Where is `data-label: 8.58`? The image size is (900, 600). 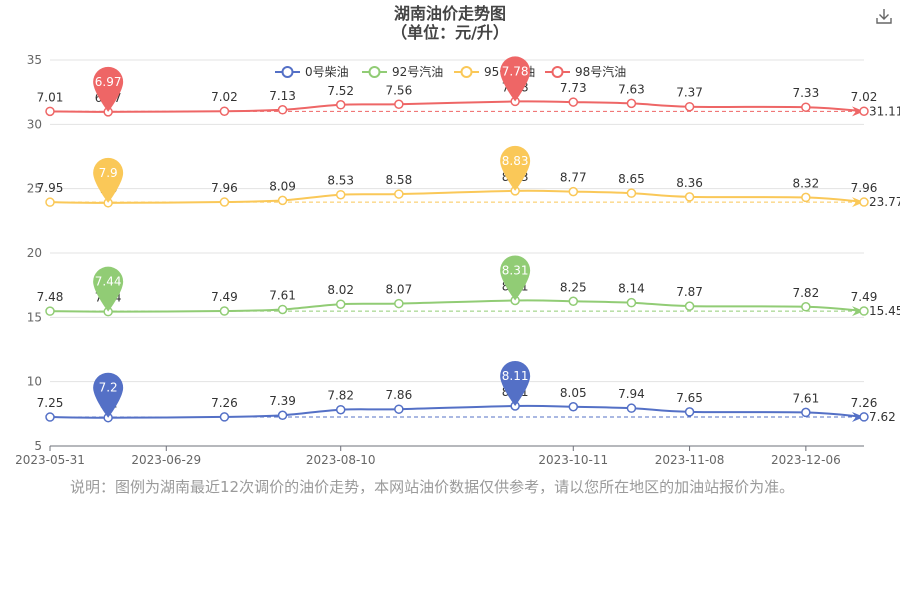
data-label: 8.58 is located at coordinates (398, 180).